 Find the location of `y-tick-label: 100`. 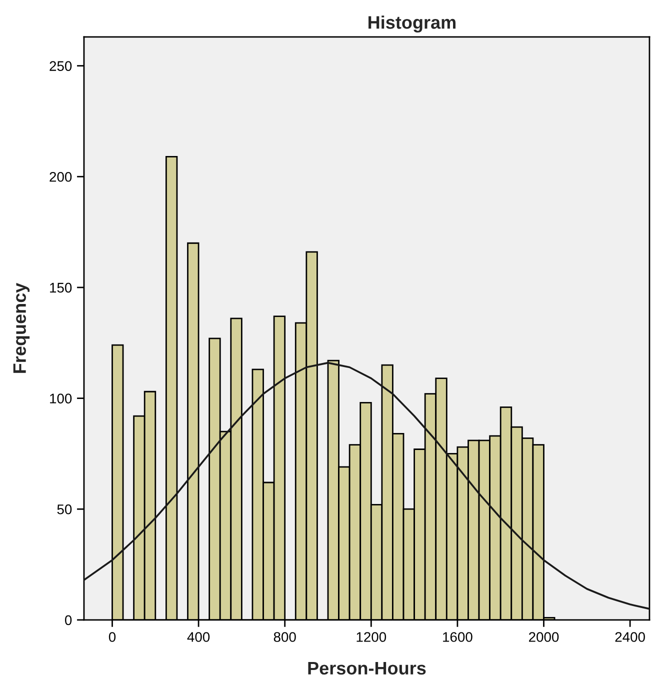

y-tick-label: 100 is located at coordinates (61, 399).